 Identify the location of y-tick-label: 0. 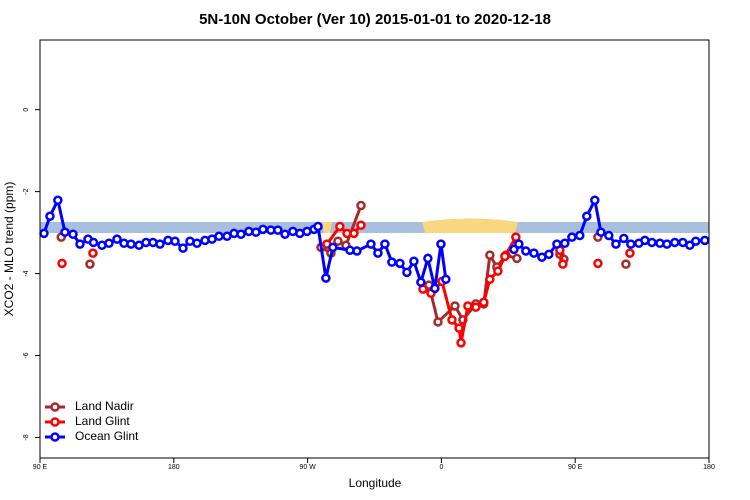
(26, 110).